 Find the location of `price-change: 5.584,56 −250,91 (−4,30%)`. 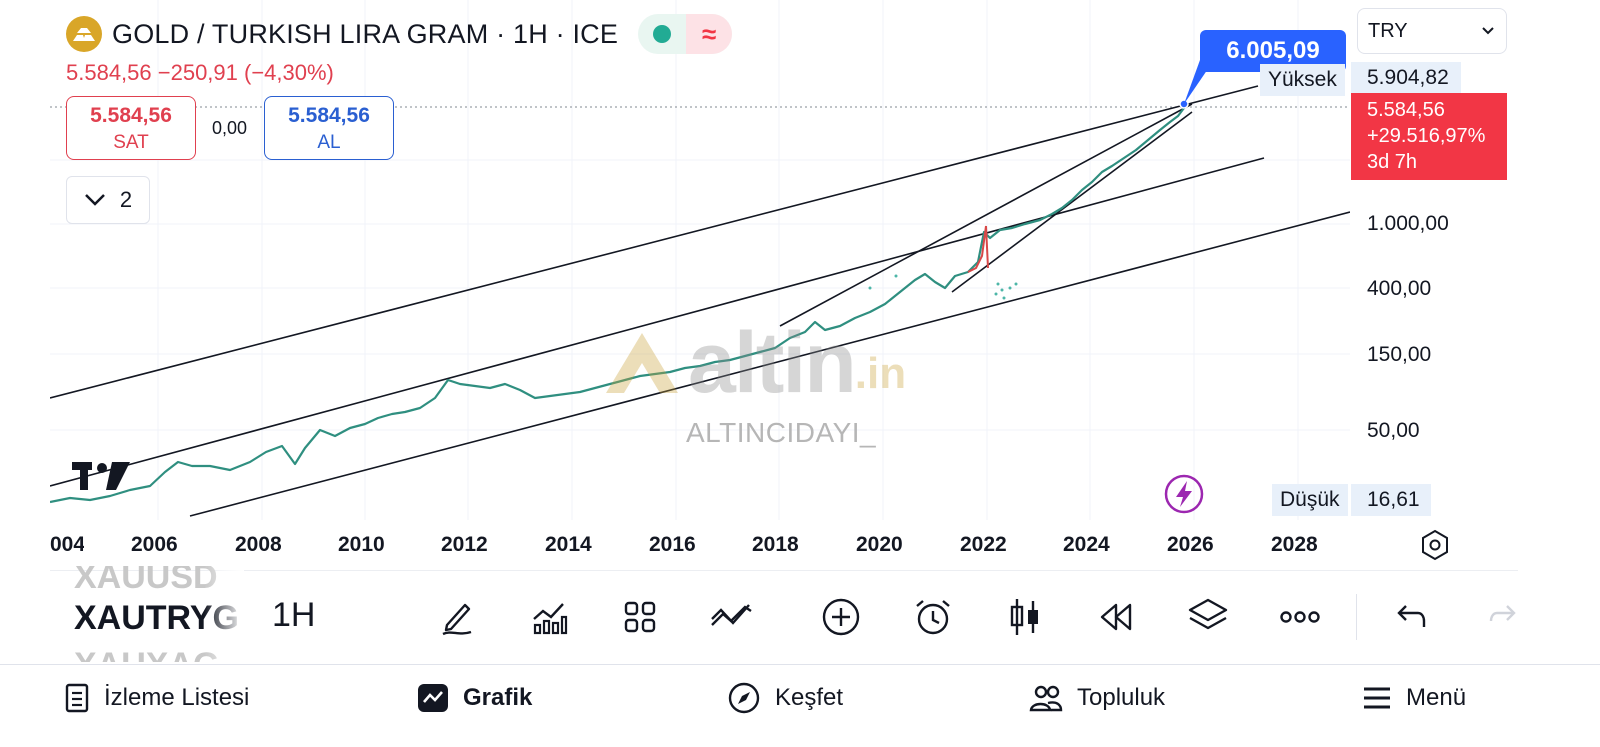

price-change: 5.584,56 −250,91 (−4,30%) is located at coordinates (200, 72).